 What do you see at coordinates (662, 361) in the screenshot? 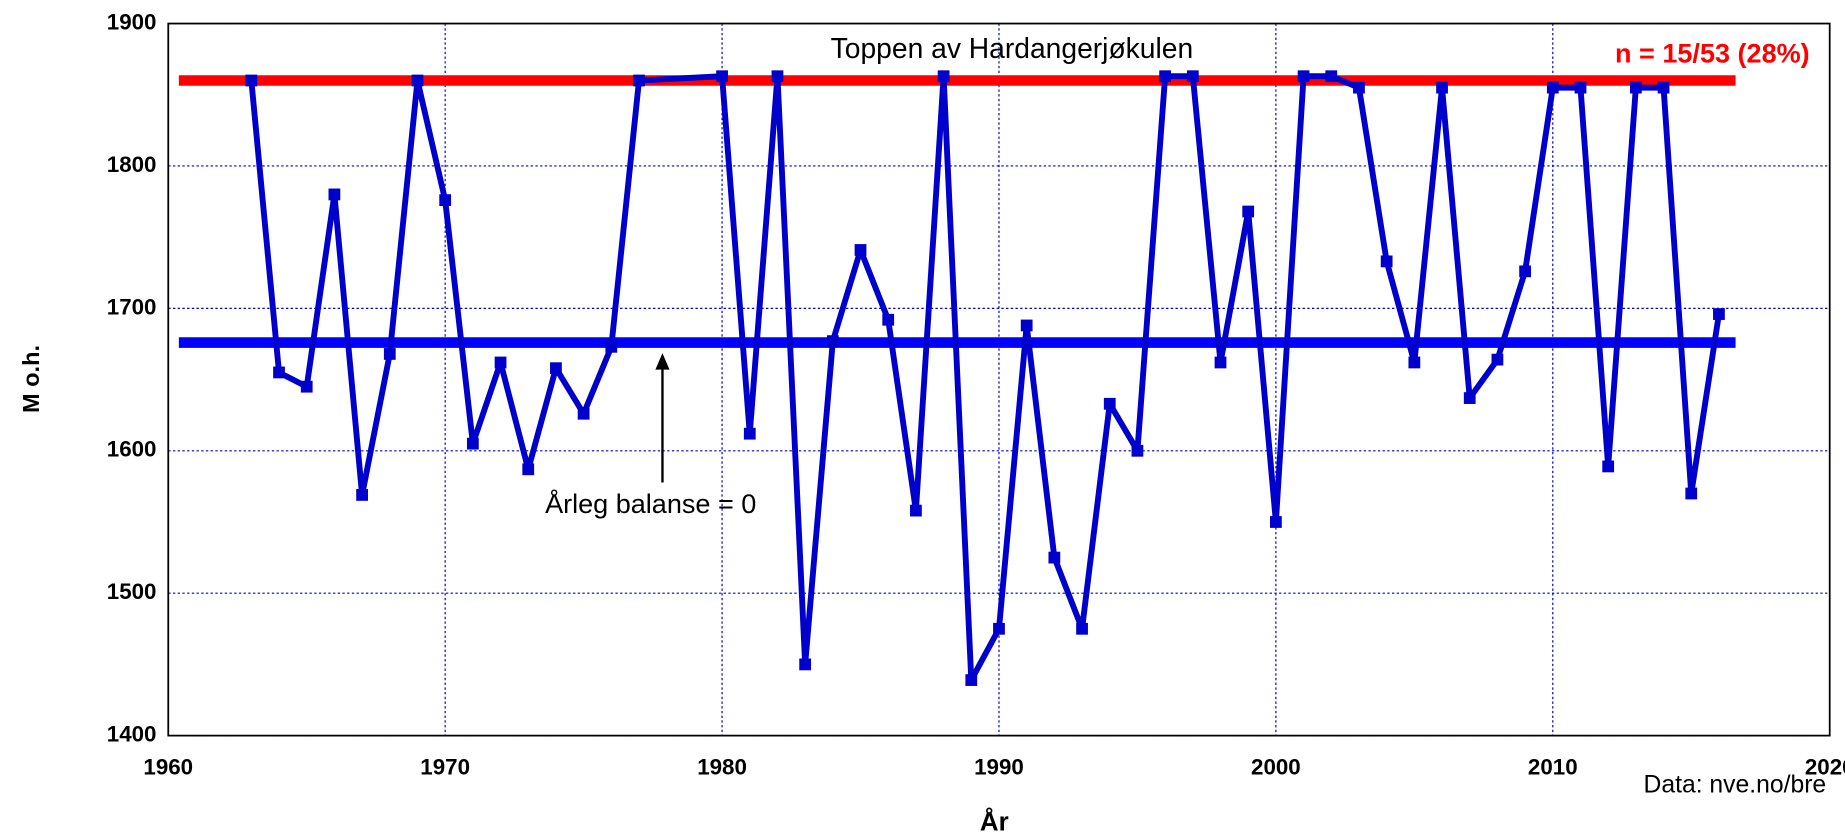
I see `arrow-head` at bounding box center [662, 361].